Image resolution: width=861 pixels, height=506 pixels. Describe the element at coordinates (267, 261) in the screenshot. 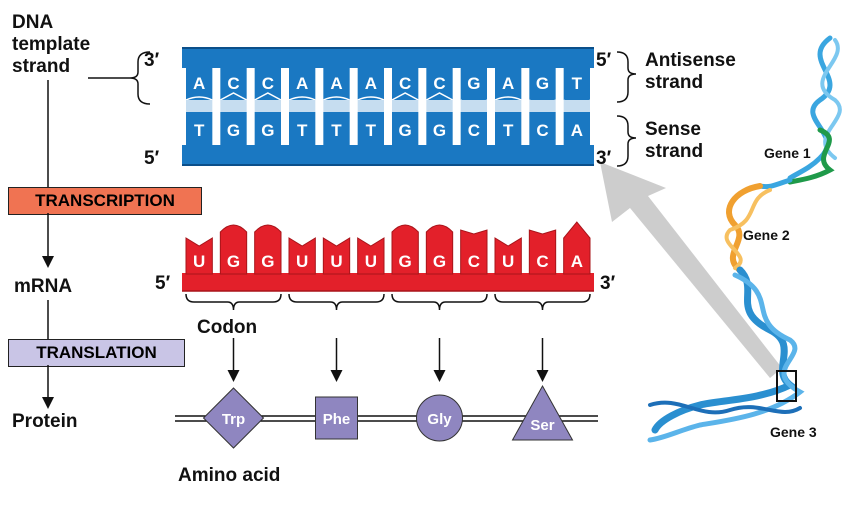

I see `mrna-base-letter-3: G` at that location.